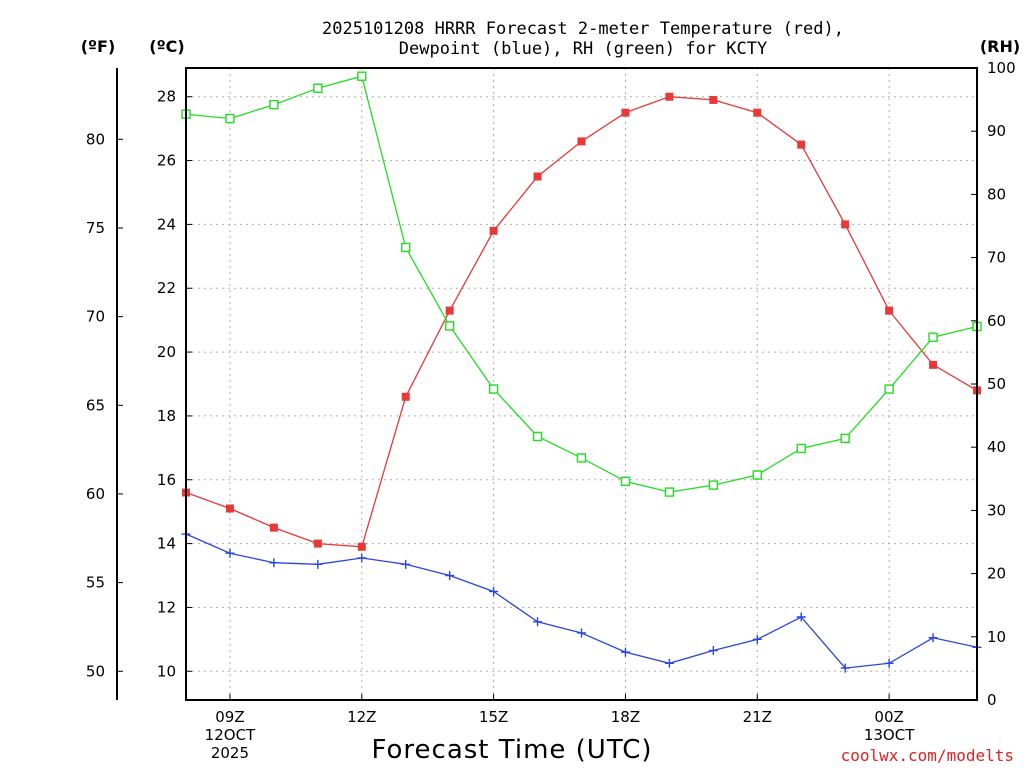 Image resolution: width=1024 pixels, height=768 pixels. Describe the element at coordinates (1000, 46) in the screenshot. I see `rh-unit-label: (RH)` at that location.